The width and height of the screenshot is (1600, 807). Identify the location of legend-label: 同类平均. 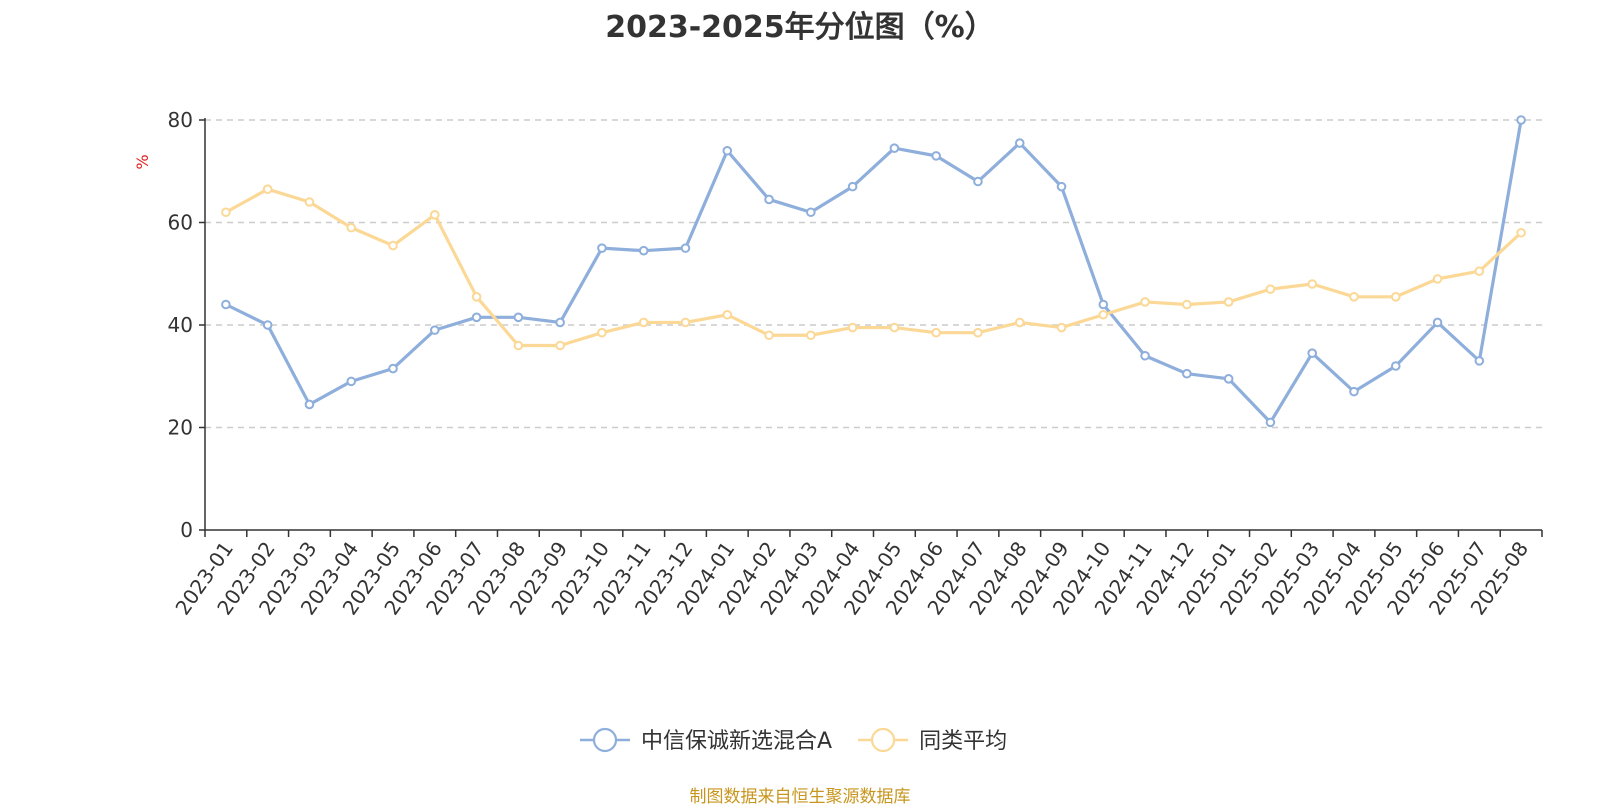
(963, 741).